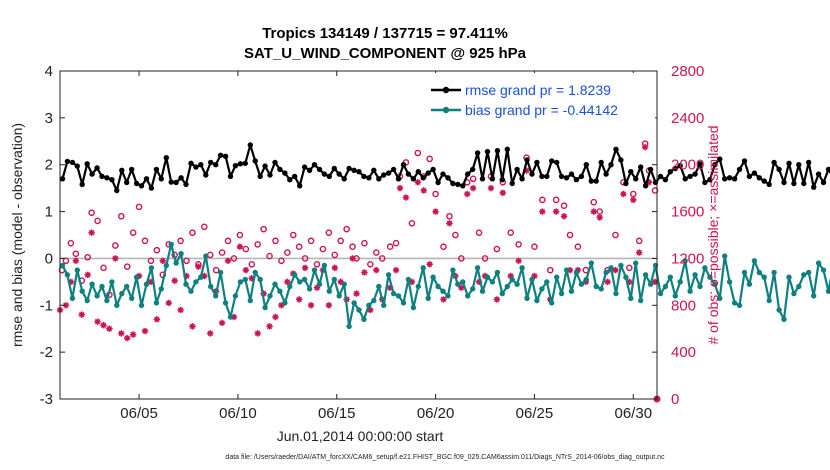 This screenshot has width=830, height=470. I want to click on chart-subtitle: SAT_U_WIND_COMPONENT @ 925 hPa, so click(385, 53).